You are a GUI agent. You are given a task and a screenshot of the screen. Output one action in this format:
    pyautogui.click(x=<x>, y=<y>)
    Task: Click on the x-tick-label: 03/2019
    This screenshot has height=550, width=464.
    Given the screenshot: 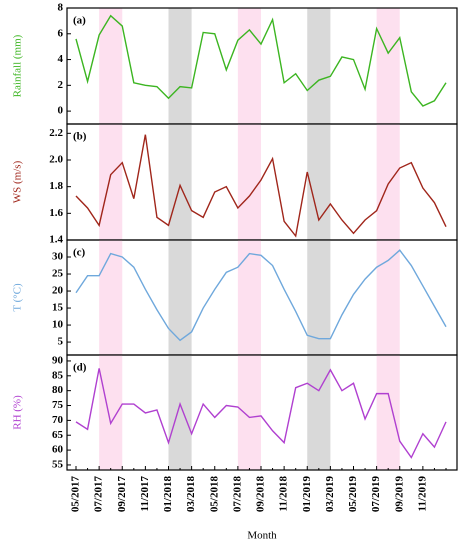 What is the action you would take?
    pyautogui.click(x=330, y=494)
    